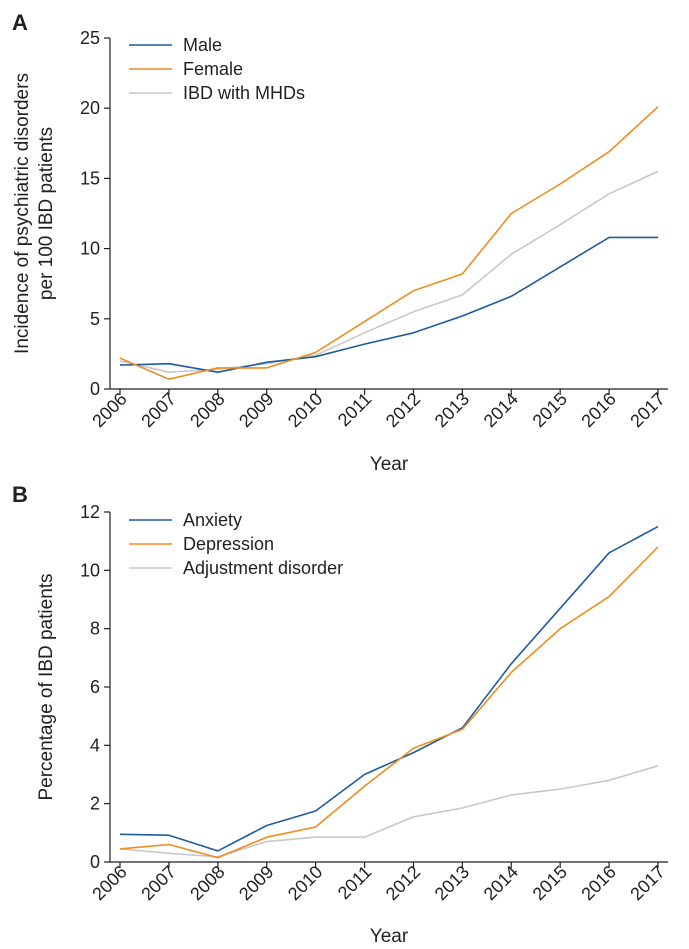 The height and width of the screenshot is (949, 689). What do you see at coordinates (46, 686) in the screenshot?
I see `panel-b-y-axis-title: Percentage of IBD patients` at bounding box center [46, 686].